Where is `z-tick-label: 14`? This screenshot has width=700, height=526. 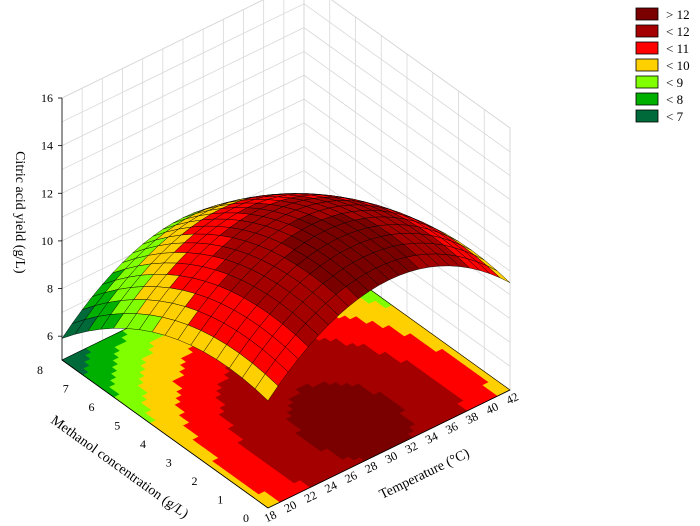
z-tick-label: 14 is located at coordinates (47, 146).